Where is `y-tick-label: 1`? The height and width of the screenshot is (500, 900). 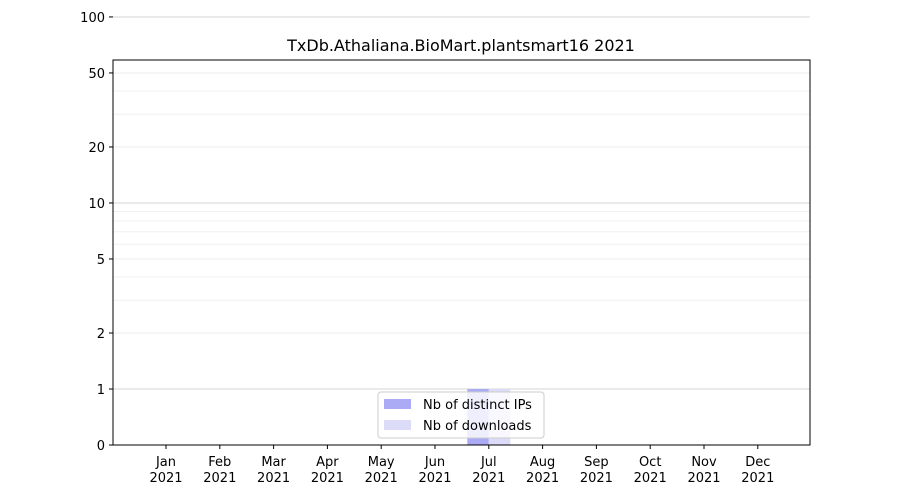 y-tick-label: 1 is located at coordinates (101, 390).